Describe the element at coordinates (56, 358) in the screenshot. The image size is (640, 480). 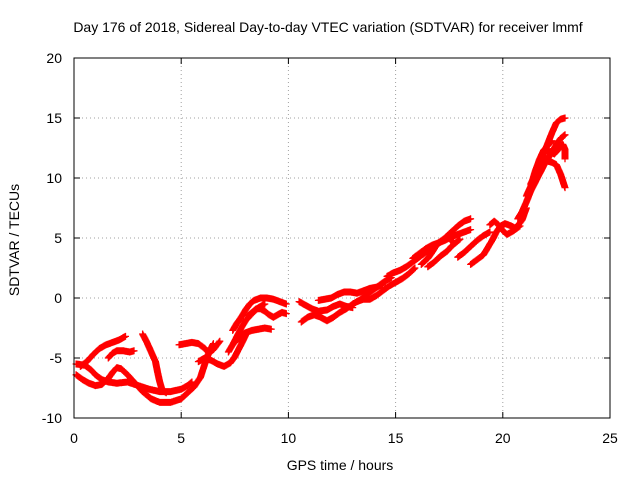
I see `y-tick-label: -5` at that location.